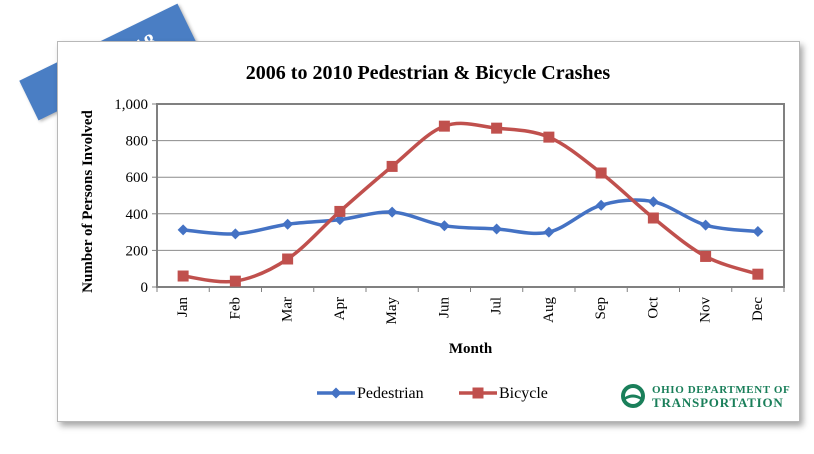 This screenshot has height=454, width=814. Describe the element at coordinates (390, 393) in the screenshot. I see `pedestrian-legend-label: Pedestrian` at that location.